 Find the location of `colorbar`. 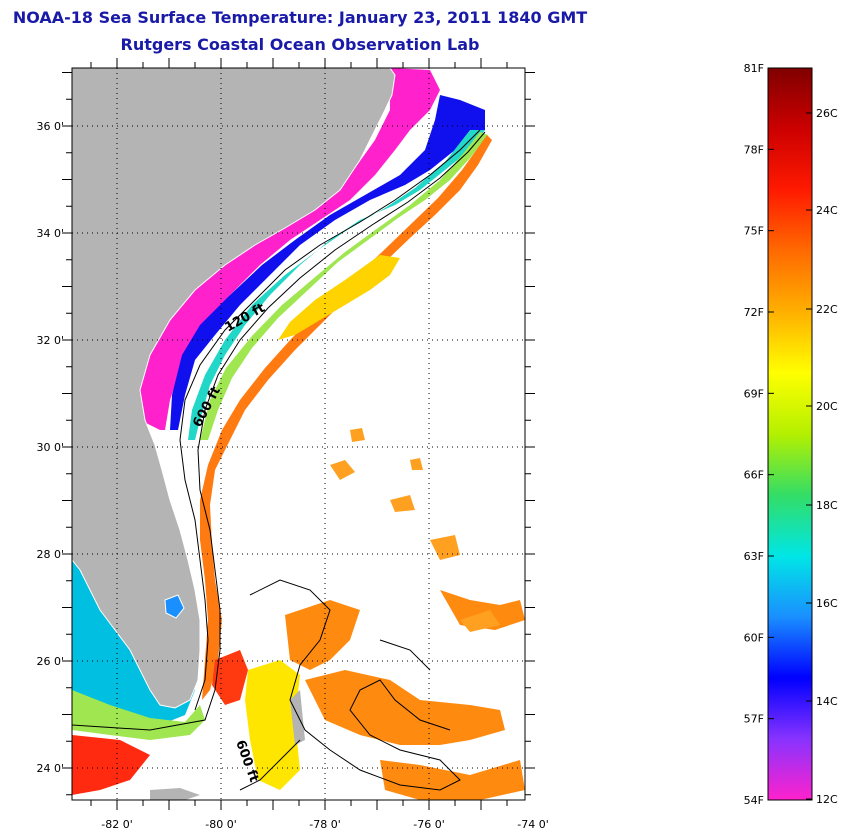

colorbar is located at coordinates (790, 434).